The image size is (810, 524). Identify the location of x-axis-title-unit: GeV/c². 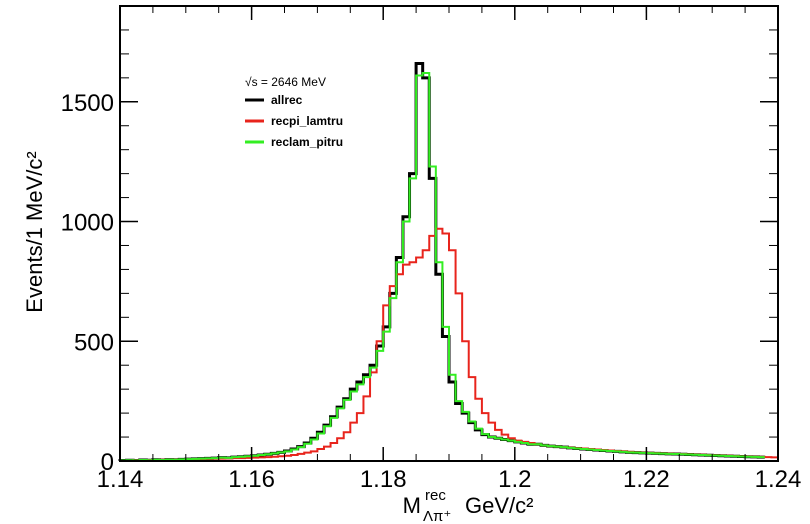
(499, 505).